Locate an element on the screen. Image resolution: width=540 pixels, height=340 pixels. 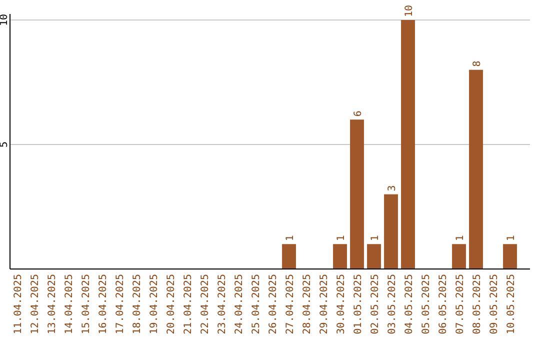
x-tick-label: 13.04.2025 is located at coordinates (52, 304).